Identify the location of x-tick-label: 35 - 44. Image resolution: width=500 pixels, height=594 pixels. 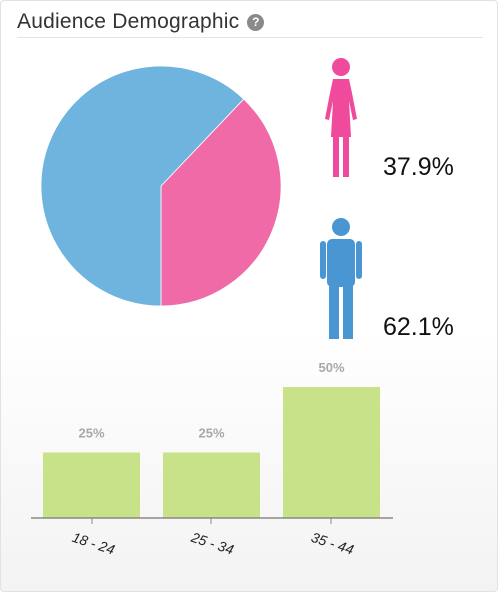
(332, 543).